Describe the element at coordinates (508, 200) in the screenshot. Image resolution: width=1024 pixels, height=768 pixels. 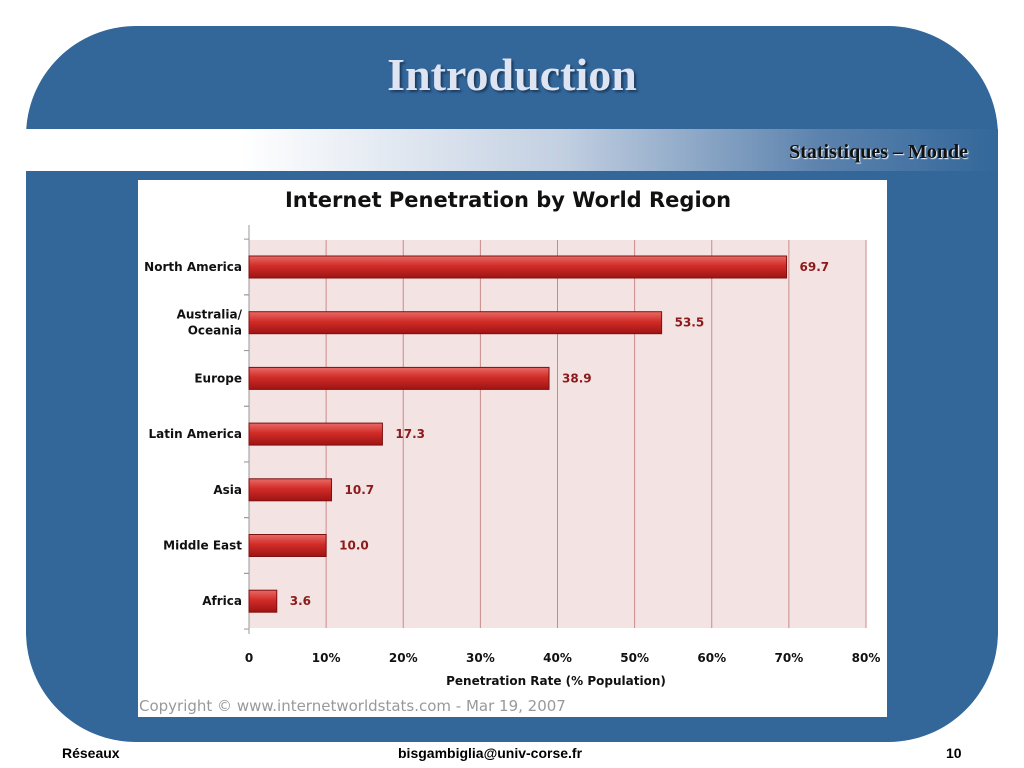
I see `chart-title: Internet Penetration by World Region` at that location.